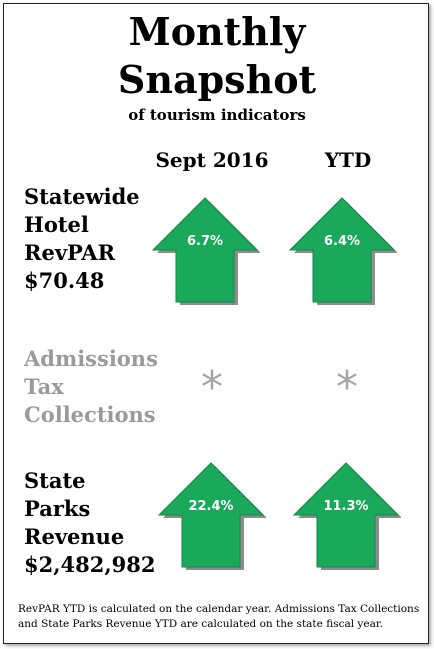  What do you see at coordinates (74, 536) in the screenshot?
I see `label-line: Revenue` at bounding box center [74, 536].